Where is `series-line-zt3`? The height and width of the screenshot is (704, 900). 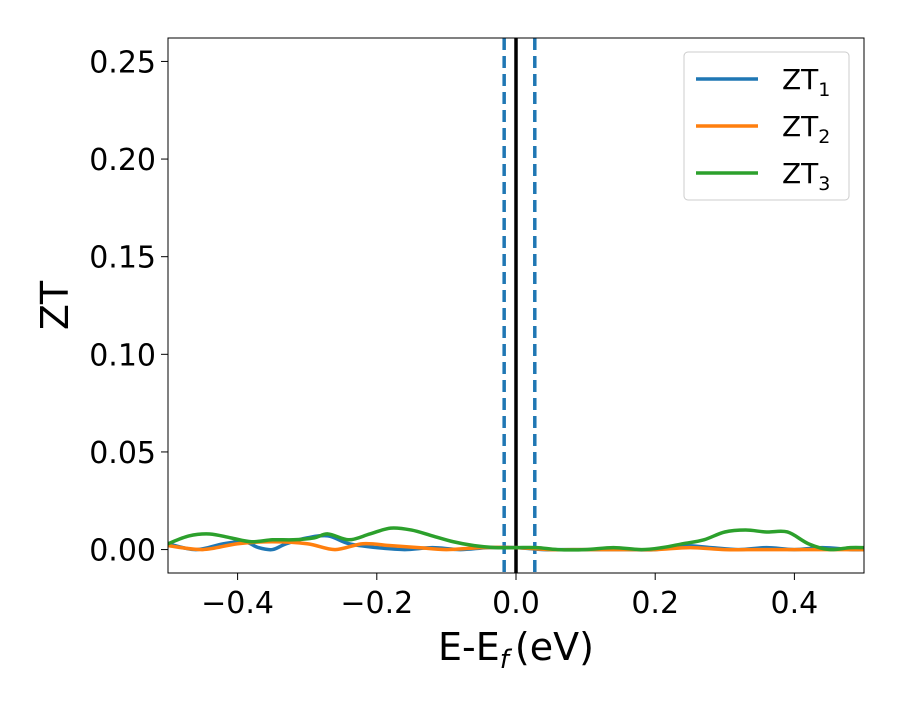
series-line-zt3 is located at coordinates (516, 539).